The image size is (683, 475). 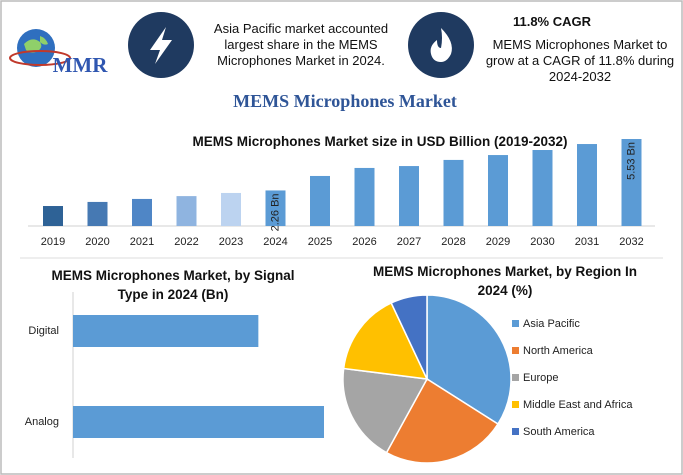 What do you see at coordinates (498, 242) in the screenshot?
I see `x-tick-label: 2029` at bounding box center [498, 242].